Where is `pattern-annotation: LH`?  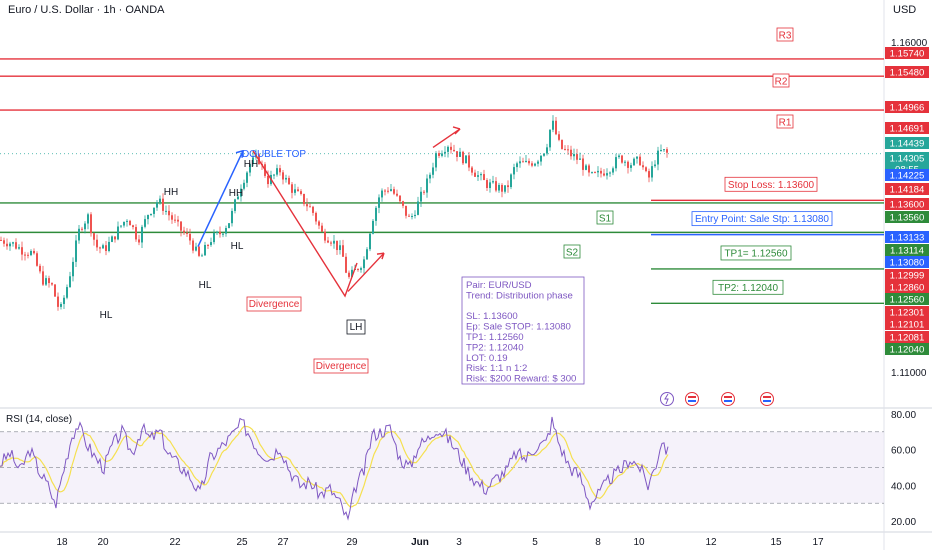
pattern-annotation: LH is located at coordinates (356, 327).